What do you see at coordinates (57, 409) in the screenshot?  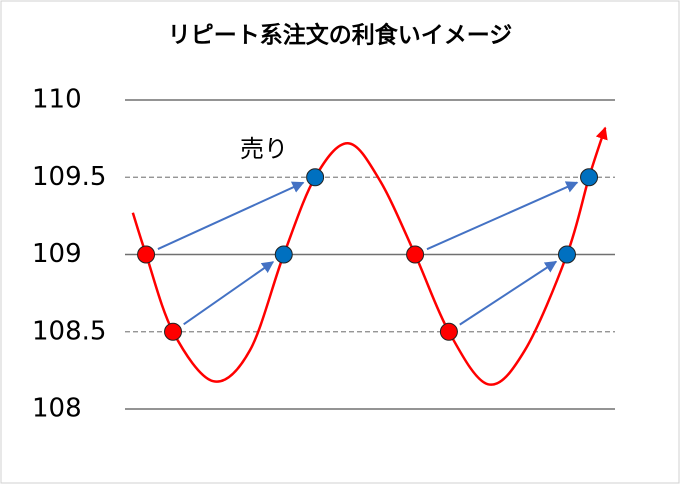 I see `y-tick-label: 108` at bounding box center [57, 409].